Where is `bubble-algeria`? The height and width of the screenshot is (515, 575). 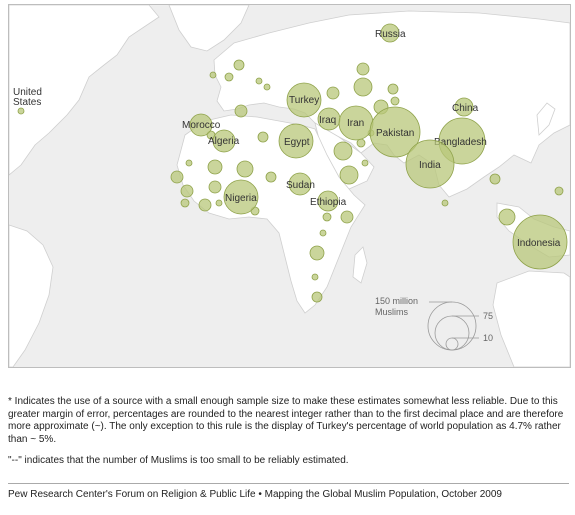 bubble-algeria is located at coordinates (224, 141).